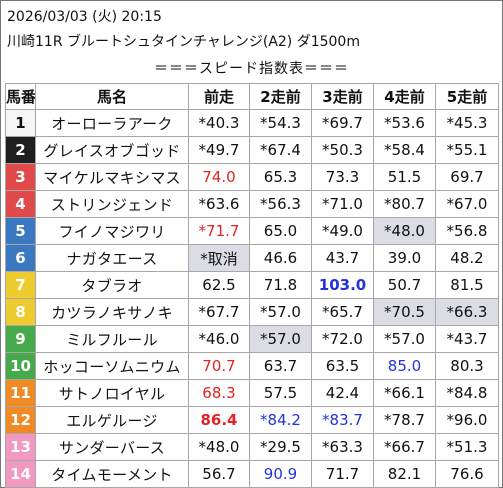 The width and height of the screenshot is (503, 488). What do you see at coordinates (467, 123) in the screenshot?
I see `speed-index-5: *45.3` at bounding box center [467, 123].